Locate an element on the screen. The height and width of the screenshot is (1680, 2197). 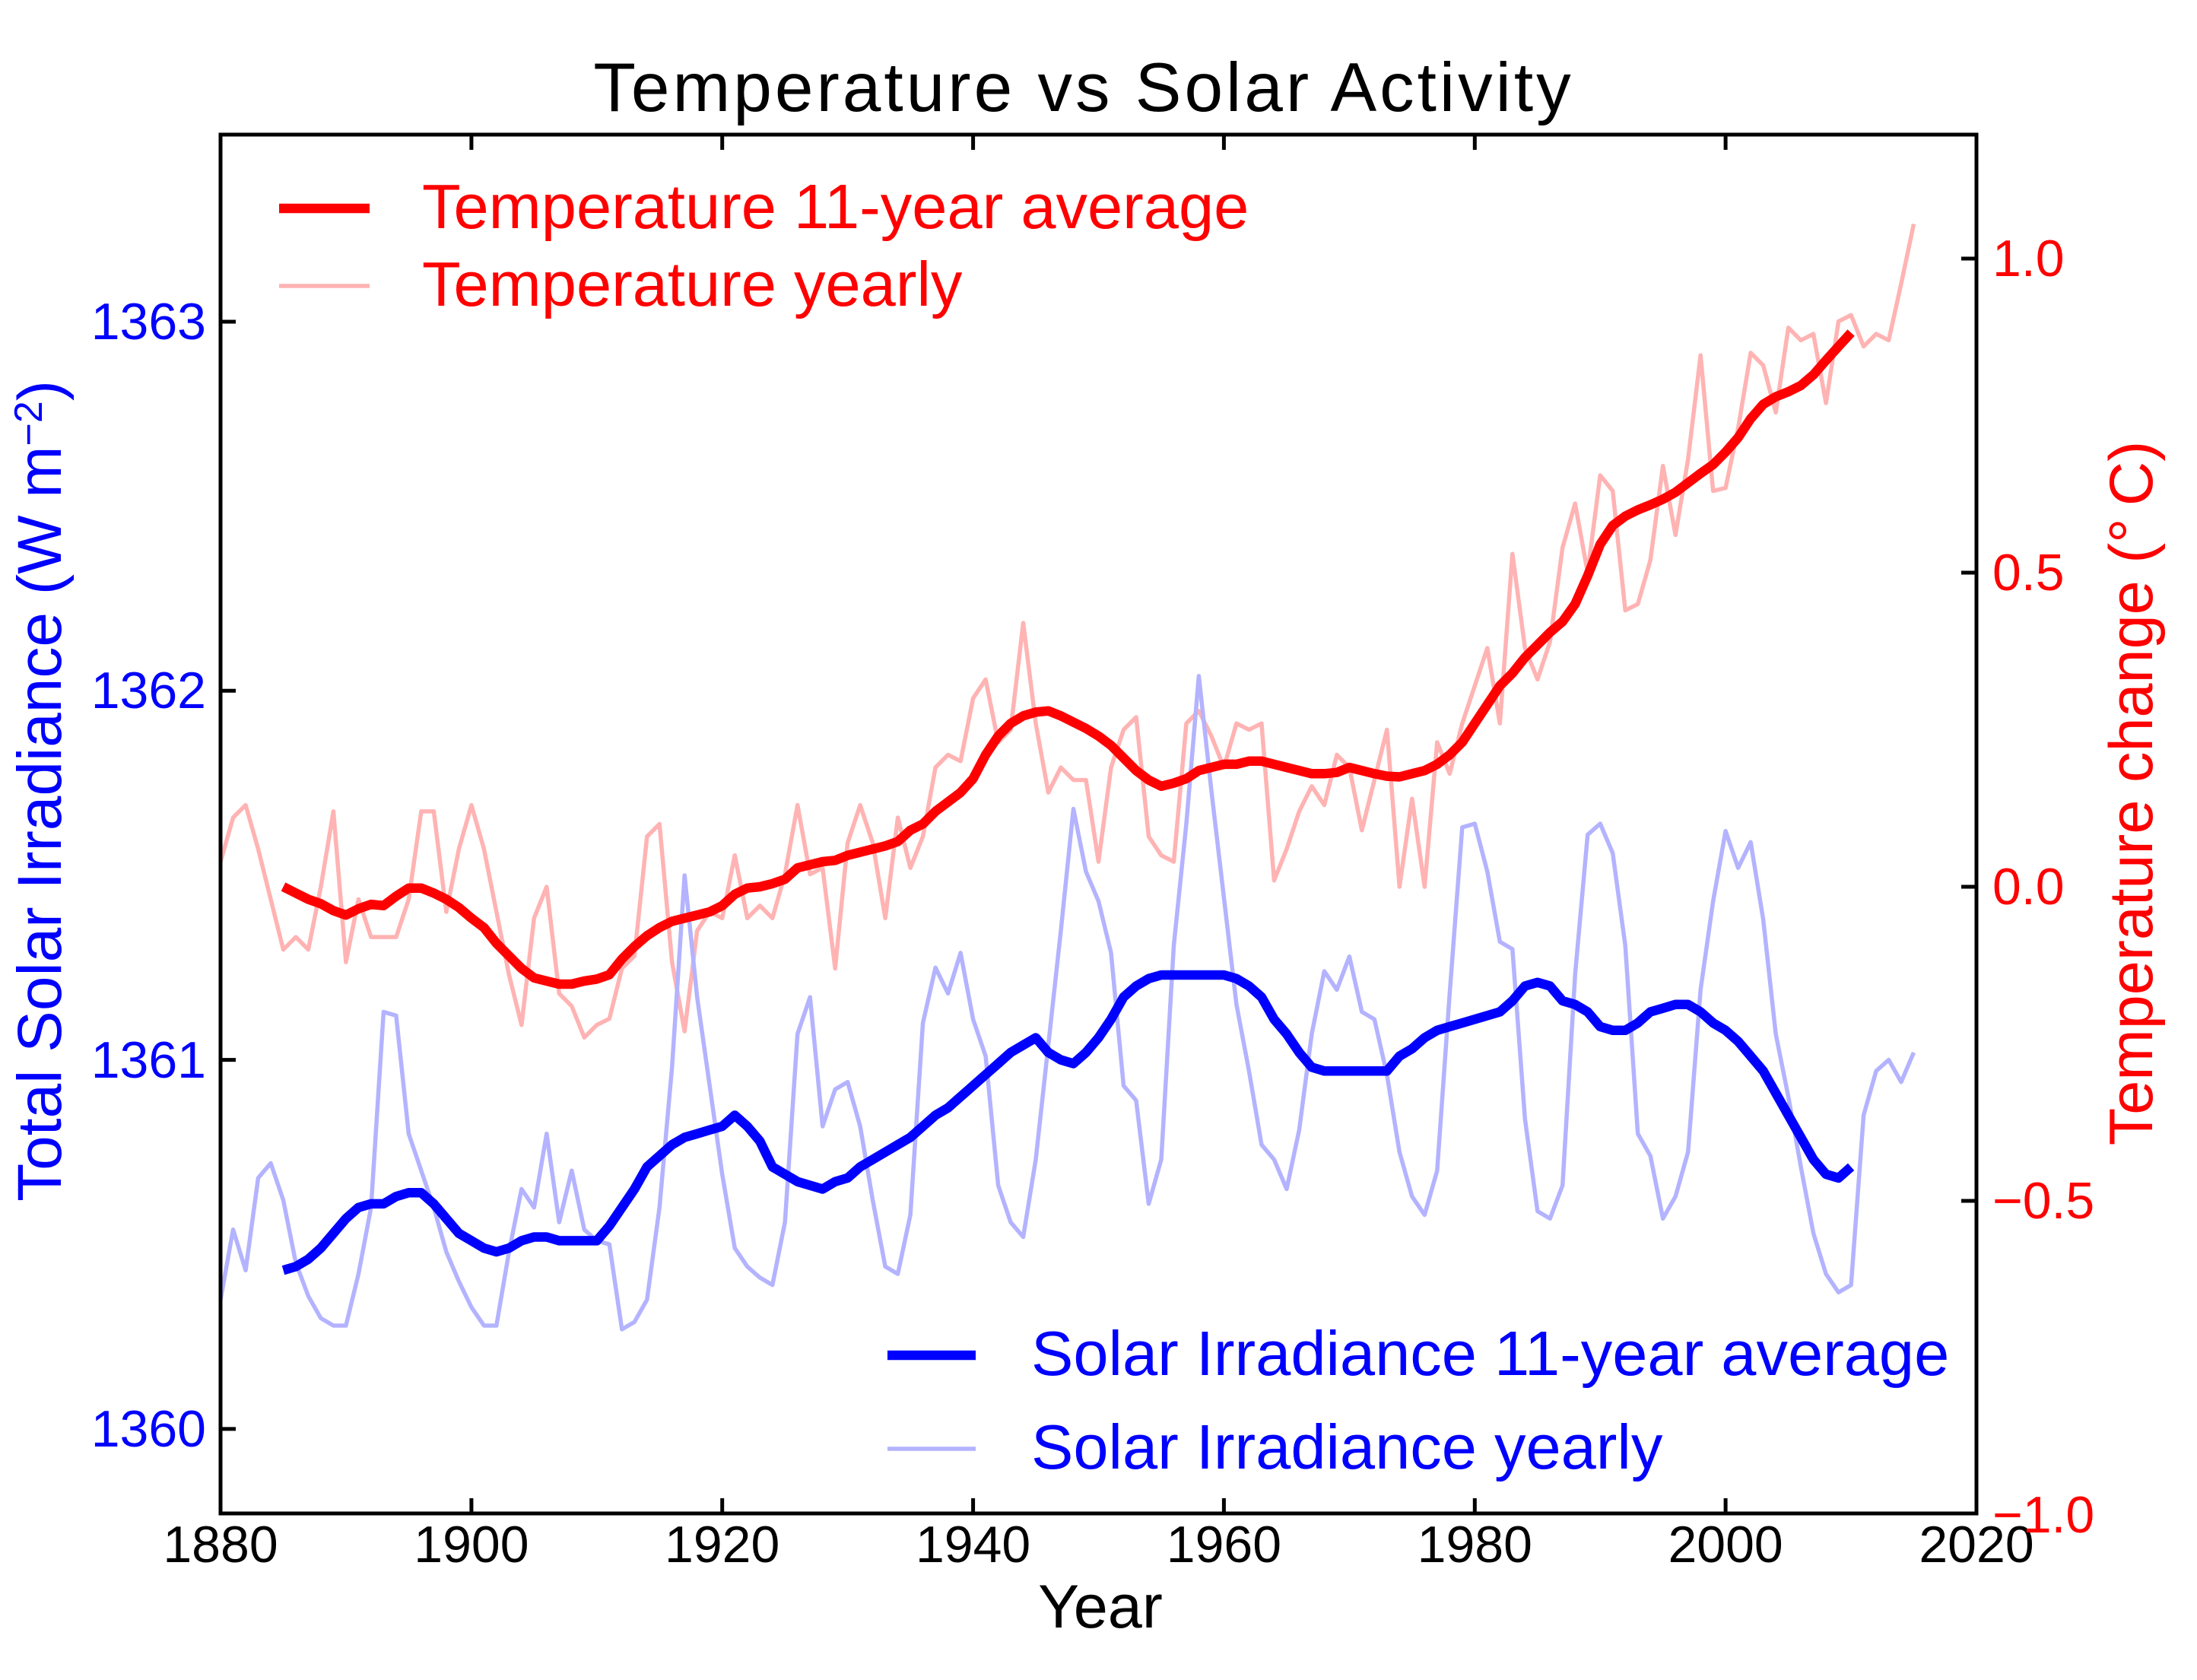
svg-text: 1362 is located at coordinates (149, 690).